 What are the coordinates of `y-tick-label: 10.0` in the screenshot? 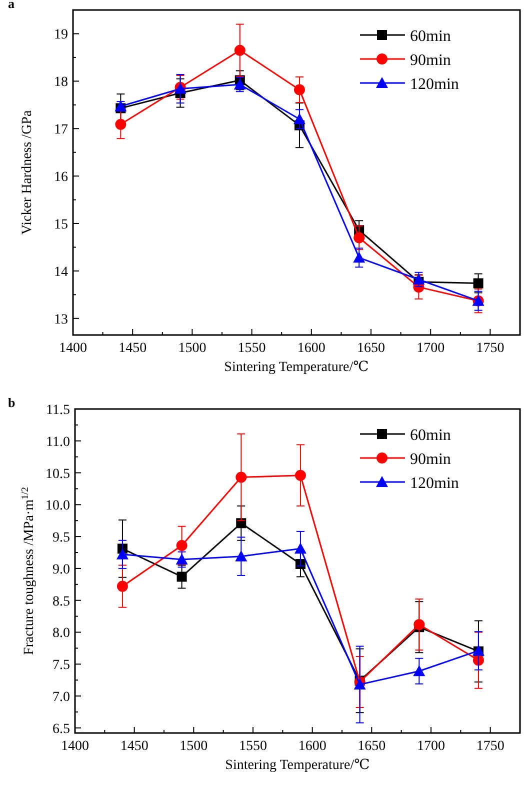 It's located at (58, 506).